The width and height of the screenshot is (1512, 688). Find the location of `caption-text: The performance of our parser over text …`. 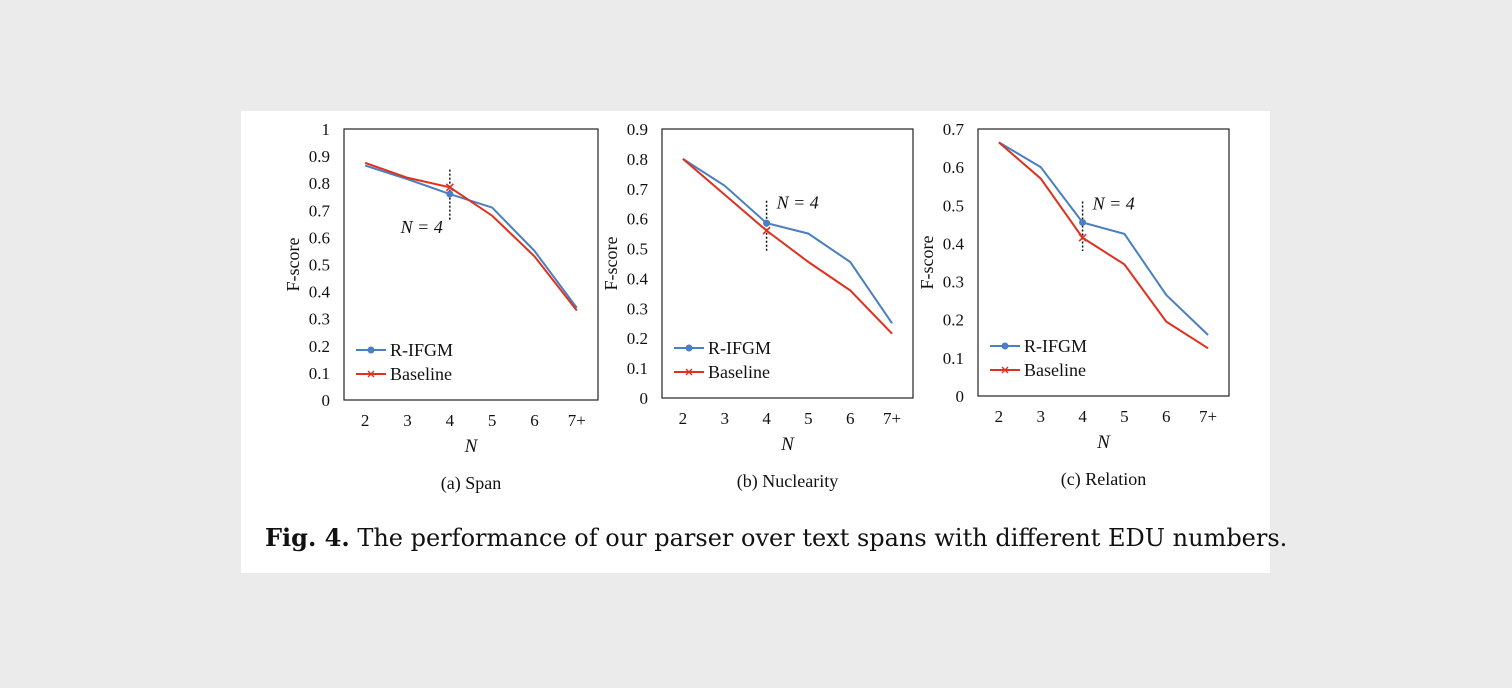

caption-text: The performance of our parser over text … is located at coordinates (822, 538).